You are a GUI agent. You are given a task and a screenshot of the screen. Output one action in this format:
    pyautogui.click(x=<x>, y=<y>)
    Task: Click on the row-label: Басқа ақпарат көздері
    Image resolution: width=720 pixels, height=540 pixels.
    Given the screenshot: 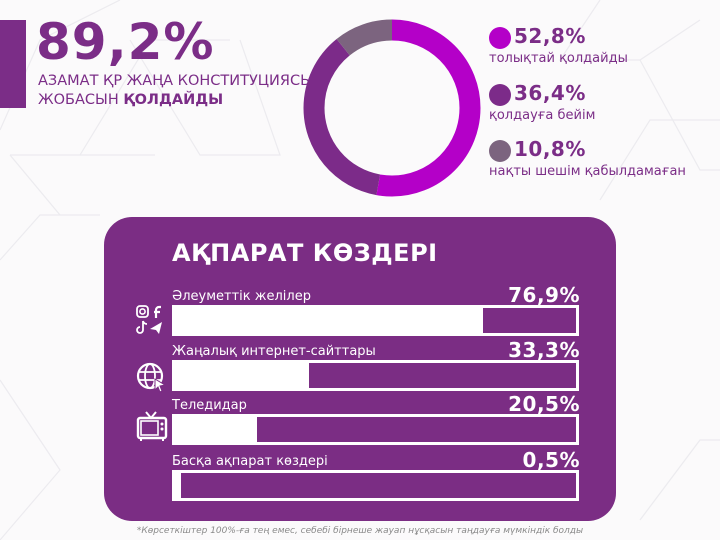 What is the action you would take?
    pyautogui.click(x=250, y=461)
    